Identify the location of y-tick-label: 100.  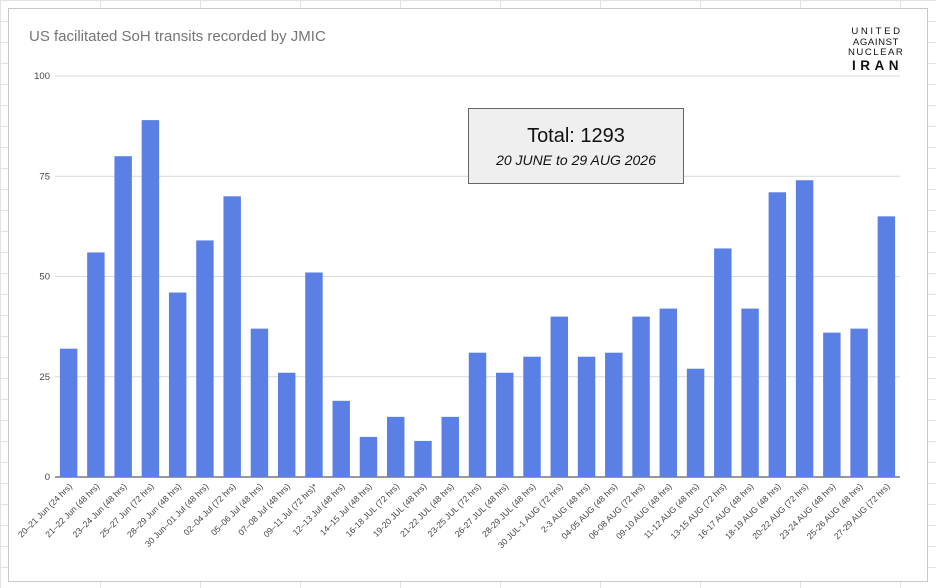
(42, 76).